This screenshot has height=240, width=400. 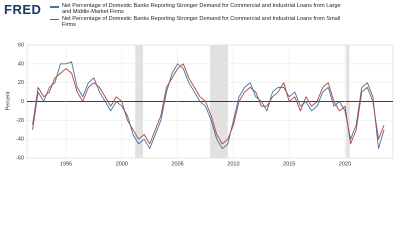 What do you see at coordinates (178, 164) in the screenshot?
I see `x-tick-label: 2005` at bounding box center [178, 164].